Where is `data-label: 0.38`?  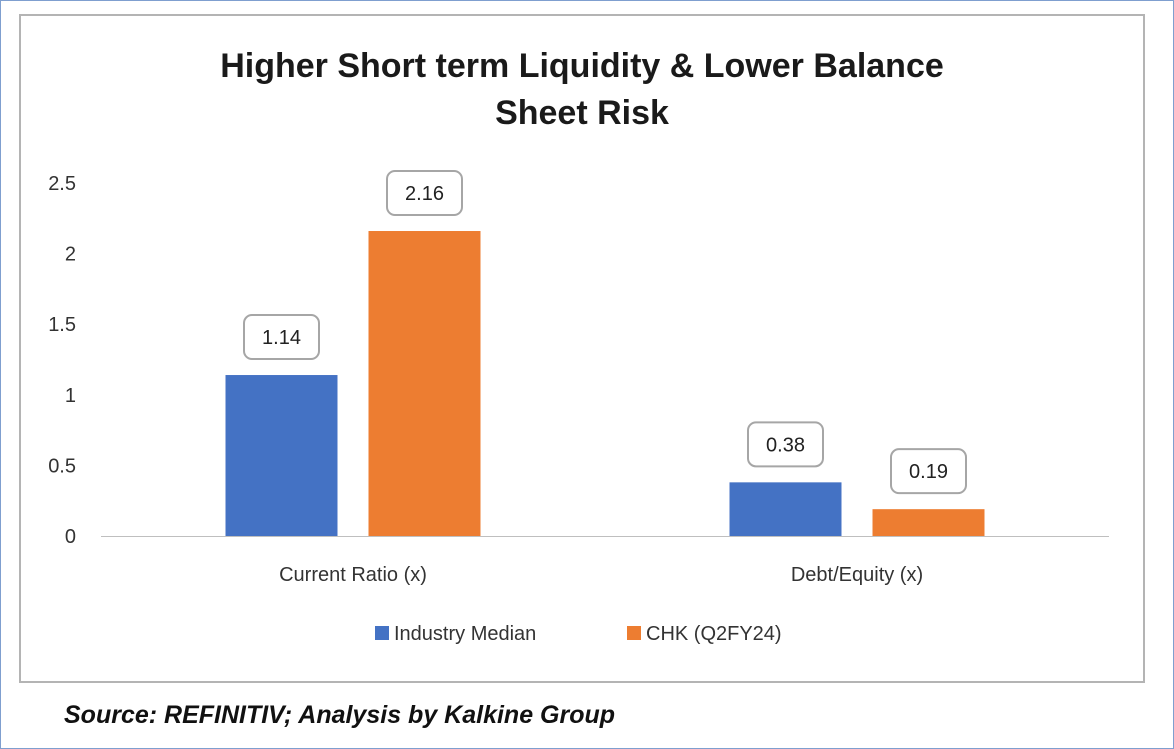 data-label: 0.38 is located at coordinates (785, 445).